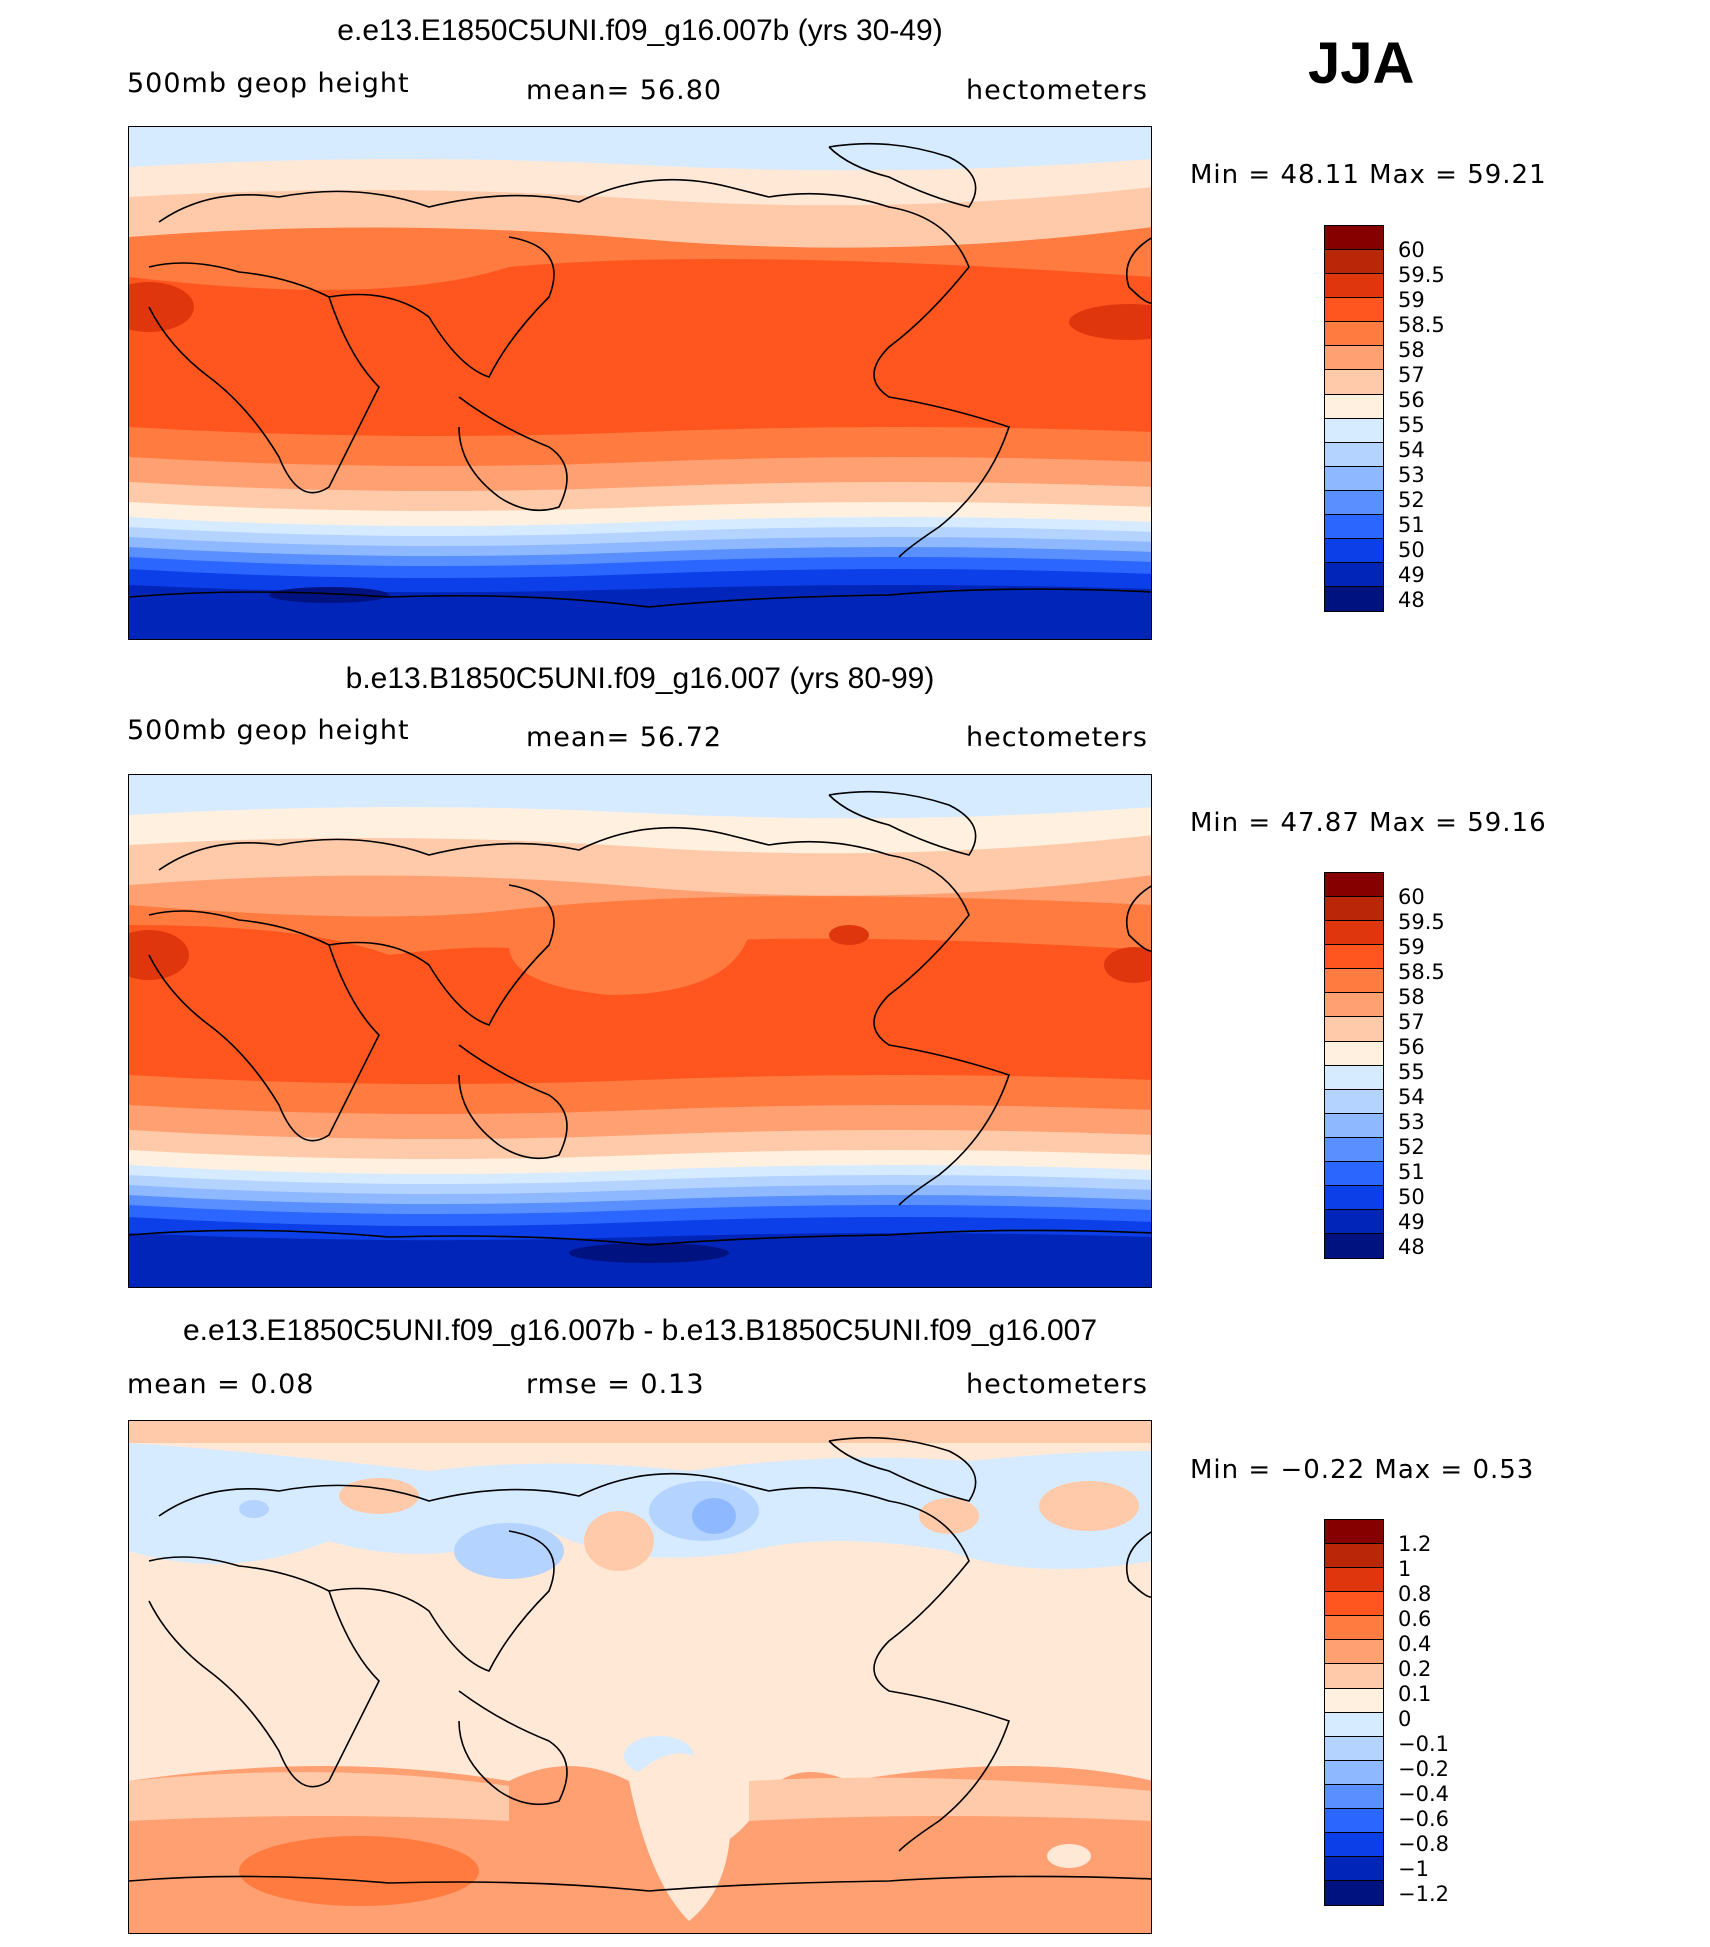 The width and height of the screenshot is (1710, 1947). Describe the element at coordinates (1411, 1022) in the screenshot. I see `colorbar-middle-label: 57` at that location.